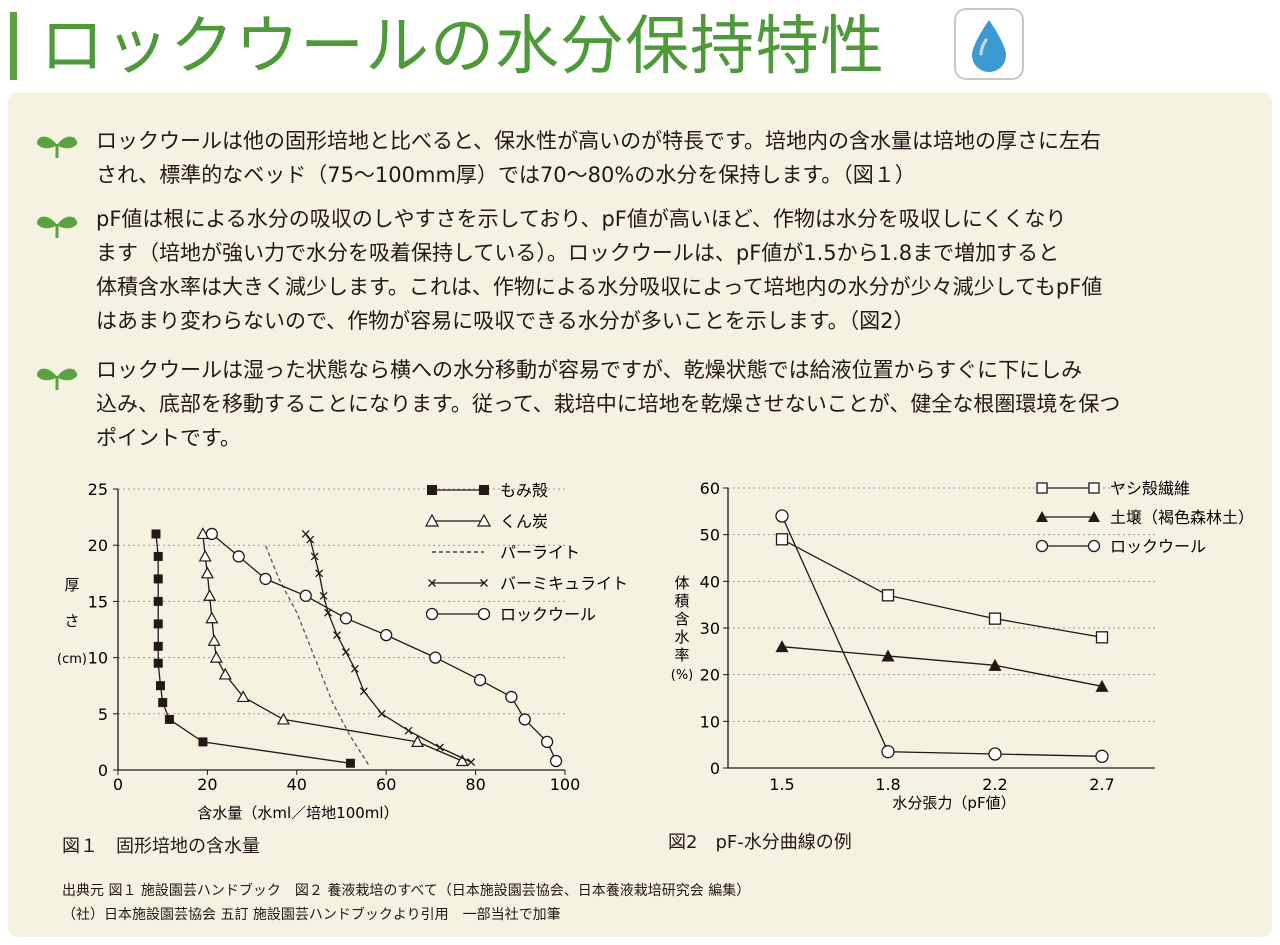  What do you see at coordinates (98, 545) in the screenshot?
I see `y-tick-label: 20` at bounding box center [98, 545].